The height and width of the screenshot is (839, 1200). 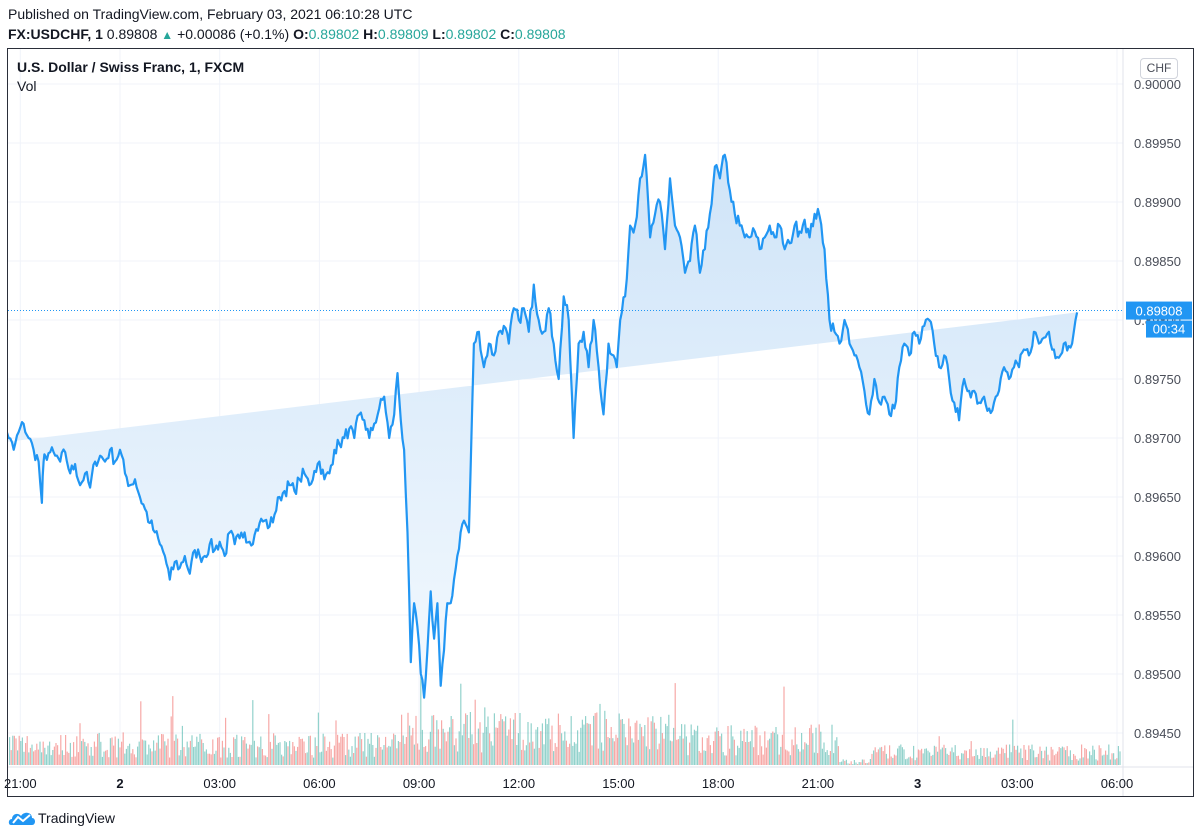 What do you see at coordinates (27, 86) in the screenshot?
I see `legend-volume: Vol` at bounding box center [27, 86].